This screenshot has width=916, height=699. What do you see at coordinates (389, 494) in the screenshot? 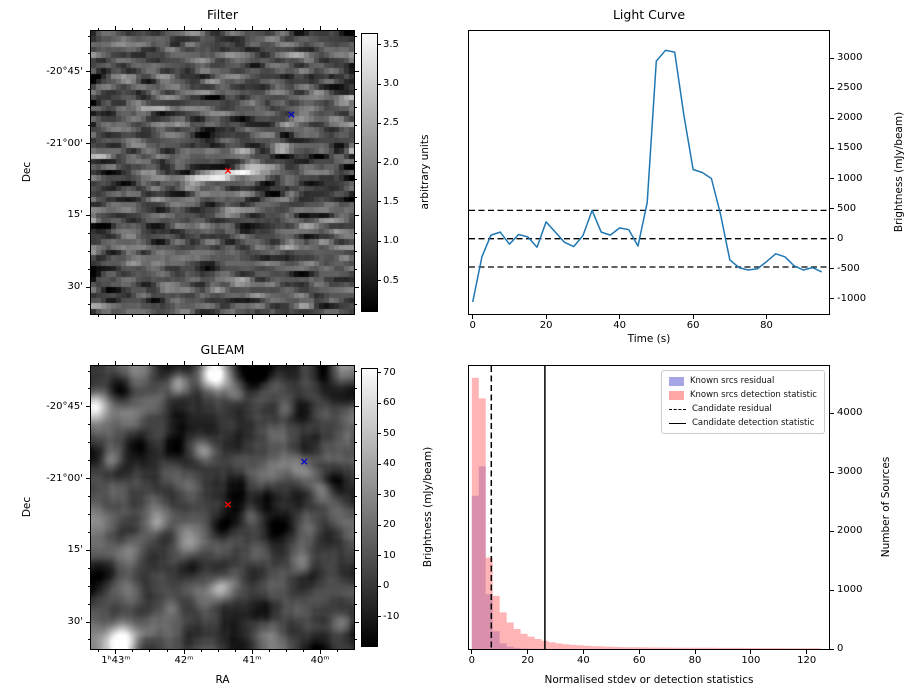
I see `colorbar-tick-label: 30` at bounding box center [389, 494].